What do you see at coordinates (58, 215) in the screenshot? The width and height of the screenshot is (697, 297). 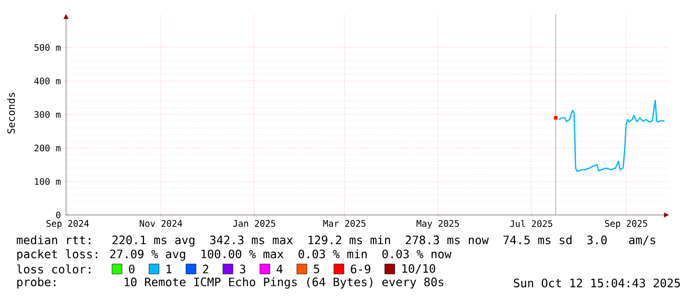 I see `y-tick-label: 0` at bounding box center [58, 215].